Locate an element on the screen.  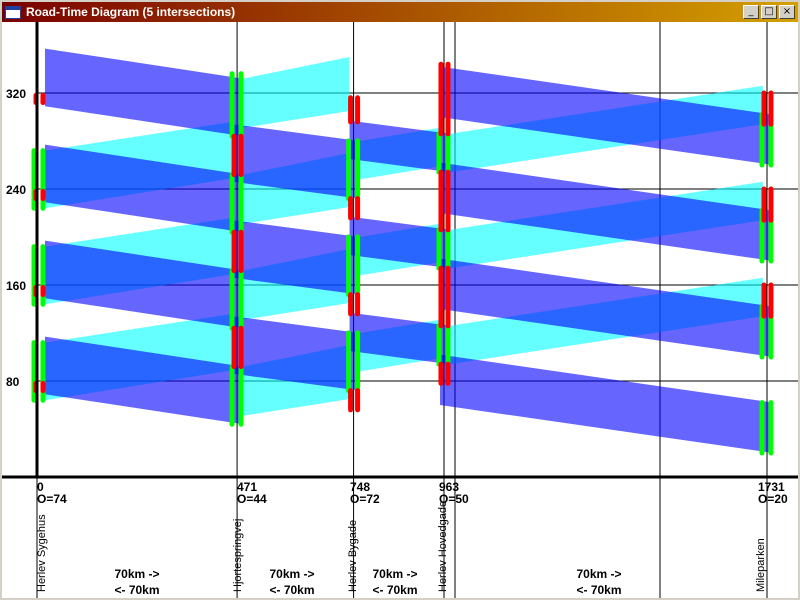
maximize-button: □ is located at coordinates (769, 12).